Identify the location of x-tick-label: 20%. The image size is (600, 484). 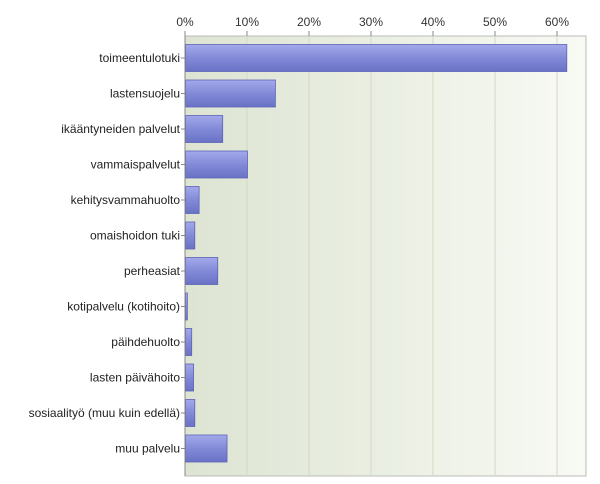
(309, 22).